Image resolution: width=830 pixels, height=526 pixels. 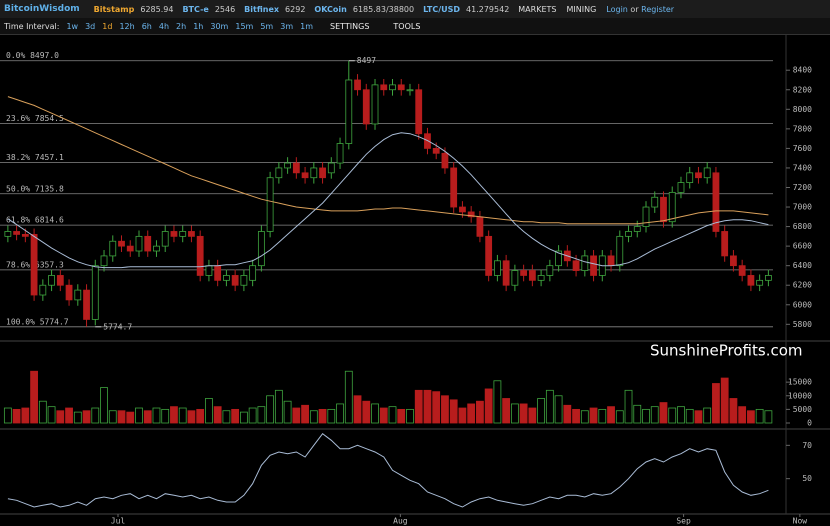 What do you see at coordinates (157, 9) in the screenshot?
I see `ticker-price: 6285.94` at bounding box center [157, 9].